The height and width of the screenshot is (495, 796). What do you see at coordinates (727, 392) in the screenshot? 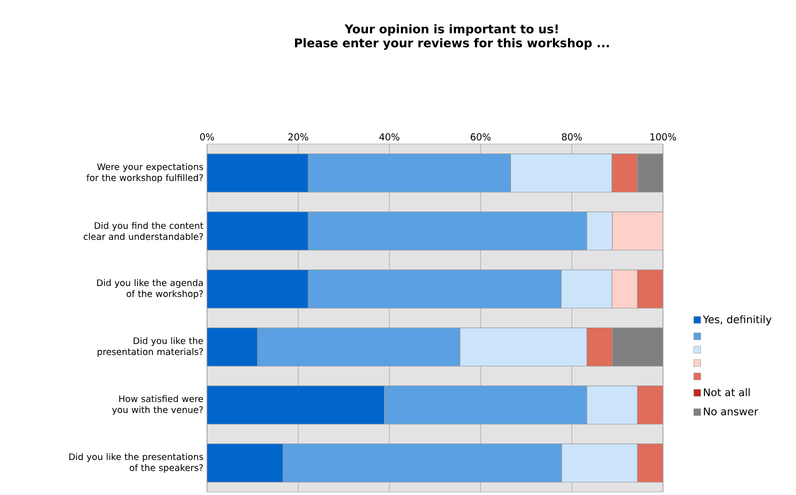
I see `legend-label: Not at all` at bounding box center [727, 392].